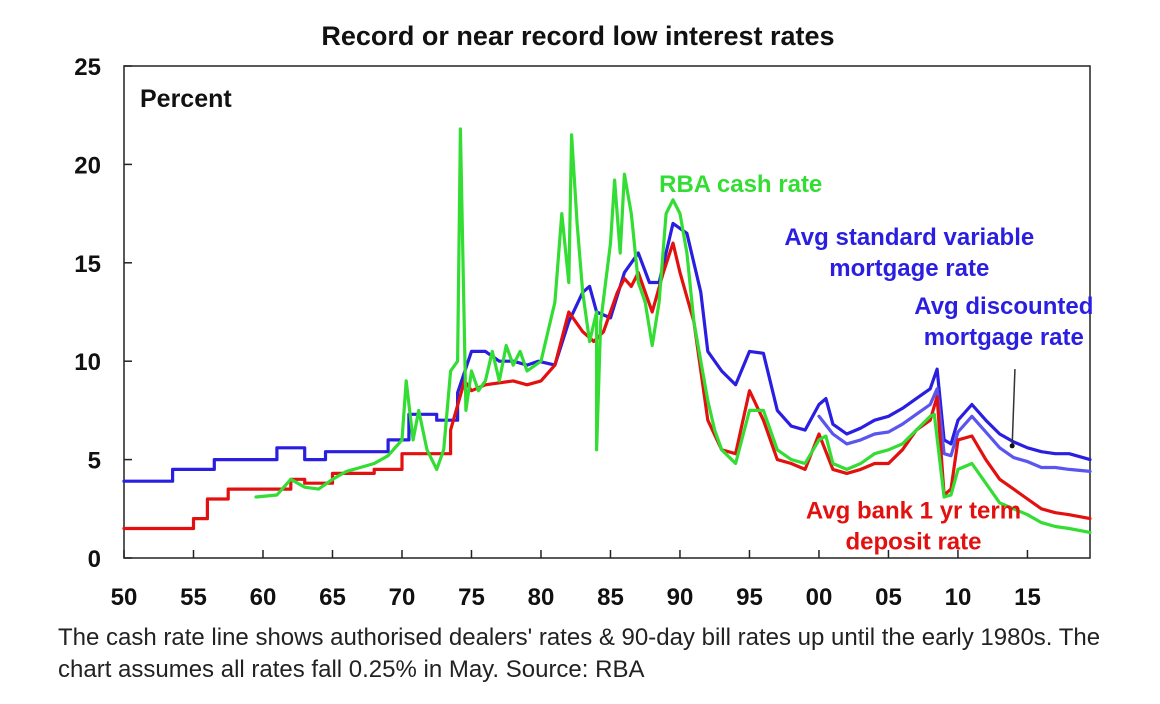 This screenshot has height=704, width=1160. I want to click on x-tick-label: 00, so click(819, 597).